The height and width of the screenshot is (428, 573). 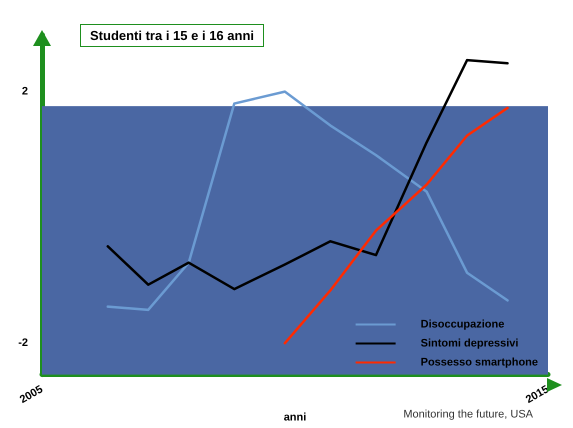 What do you see at coordinates (469, 344) in the screenshot?
I see `legend-label: Sintomi depressivi` at bounding box center [469, 344].